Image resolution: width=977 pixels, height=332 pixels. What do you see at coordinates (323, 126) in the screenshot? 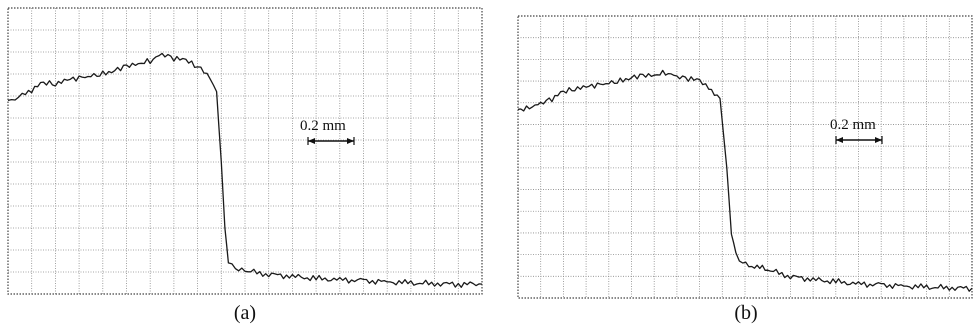
I see `scale-label-a: 0.2 mm` at bounding box center [323, 126].